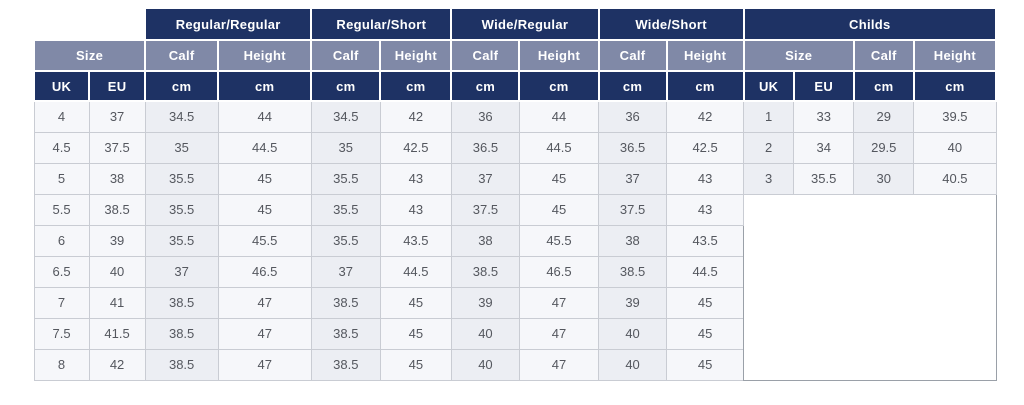 The height and width of the screenshot is (405, 1024). I want to click on value-cell: 3, so click(769, 178).